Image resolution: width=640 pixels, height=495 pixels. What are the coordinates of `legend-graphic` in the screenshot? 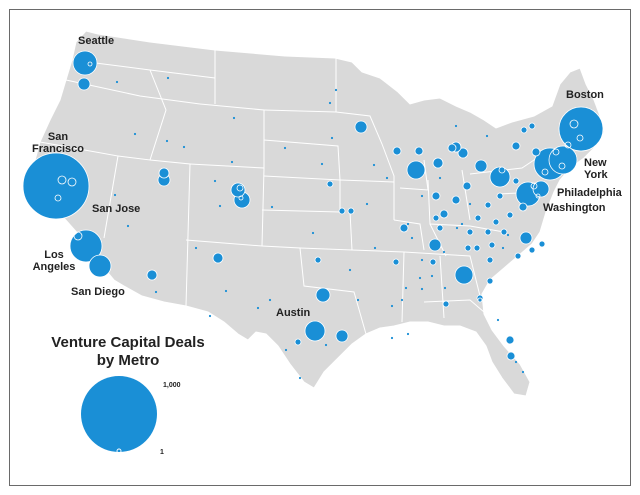 It's located at (119, 415).